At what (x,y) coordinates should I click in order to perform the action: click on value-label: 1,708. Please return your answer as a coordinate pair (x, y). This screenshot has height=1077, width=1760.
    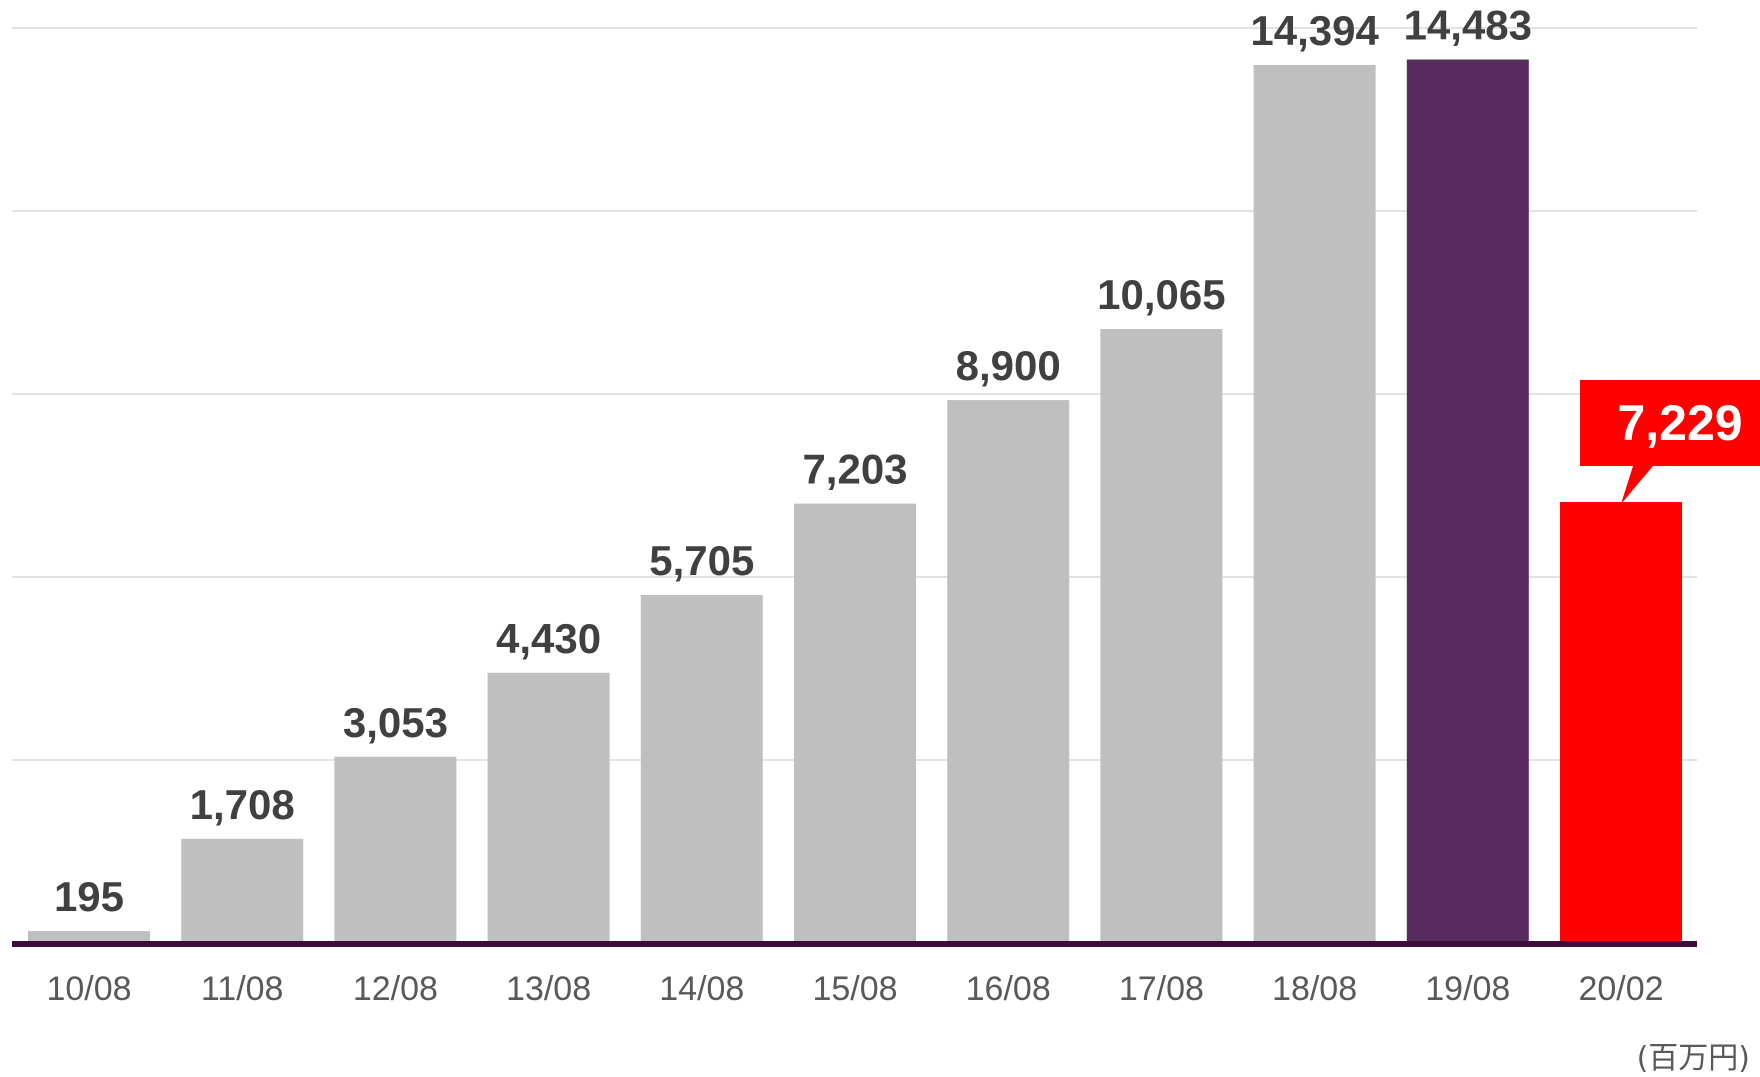
    Looking at the image, I should click on (242, 804).